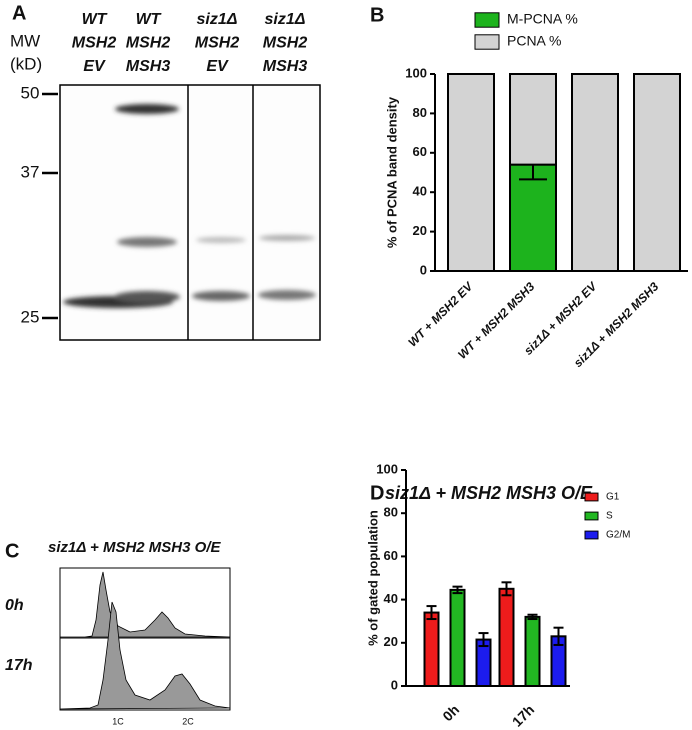 The image size is (692, 730). Describe the element at coordinates (489, 493) in the screenshot. I see `chart-title: siz1Δ + MSH2 MSH3 O/E` at that location.